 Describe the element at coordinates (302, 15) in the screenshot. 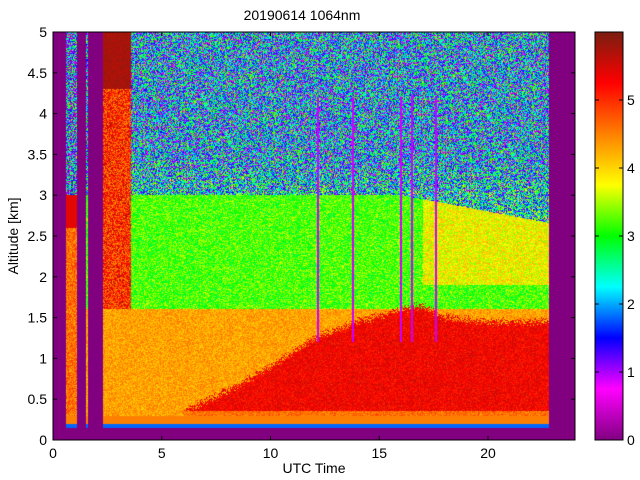

I see `chart-title: 20190614 1064nm` at that location.